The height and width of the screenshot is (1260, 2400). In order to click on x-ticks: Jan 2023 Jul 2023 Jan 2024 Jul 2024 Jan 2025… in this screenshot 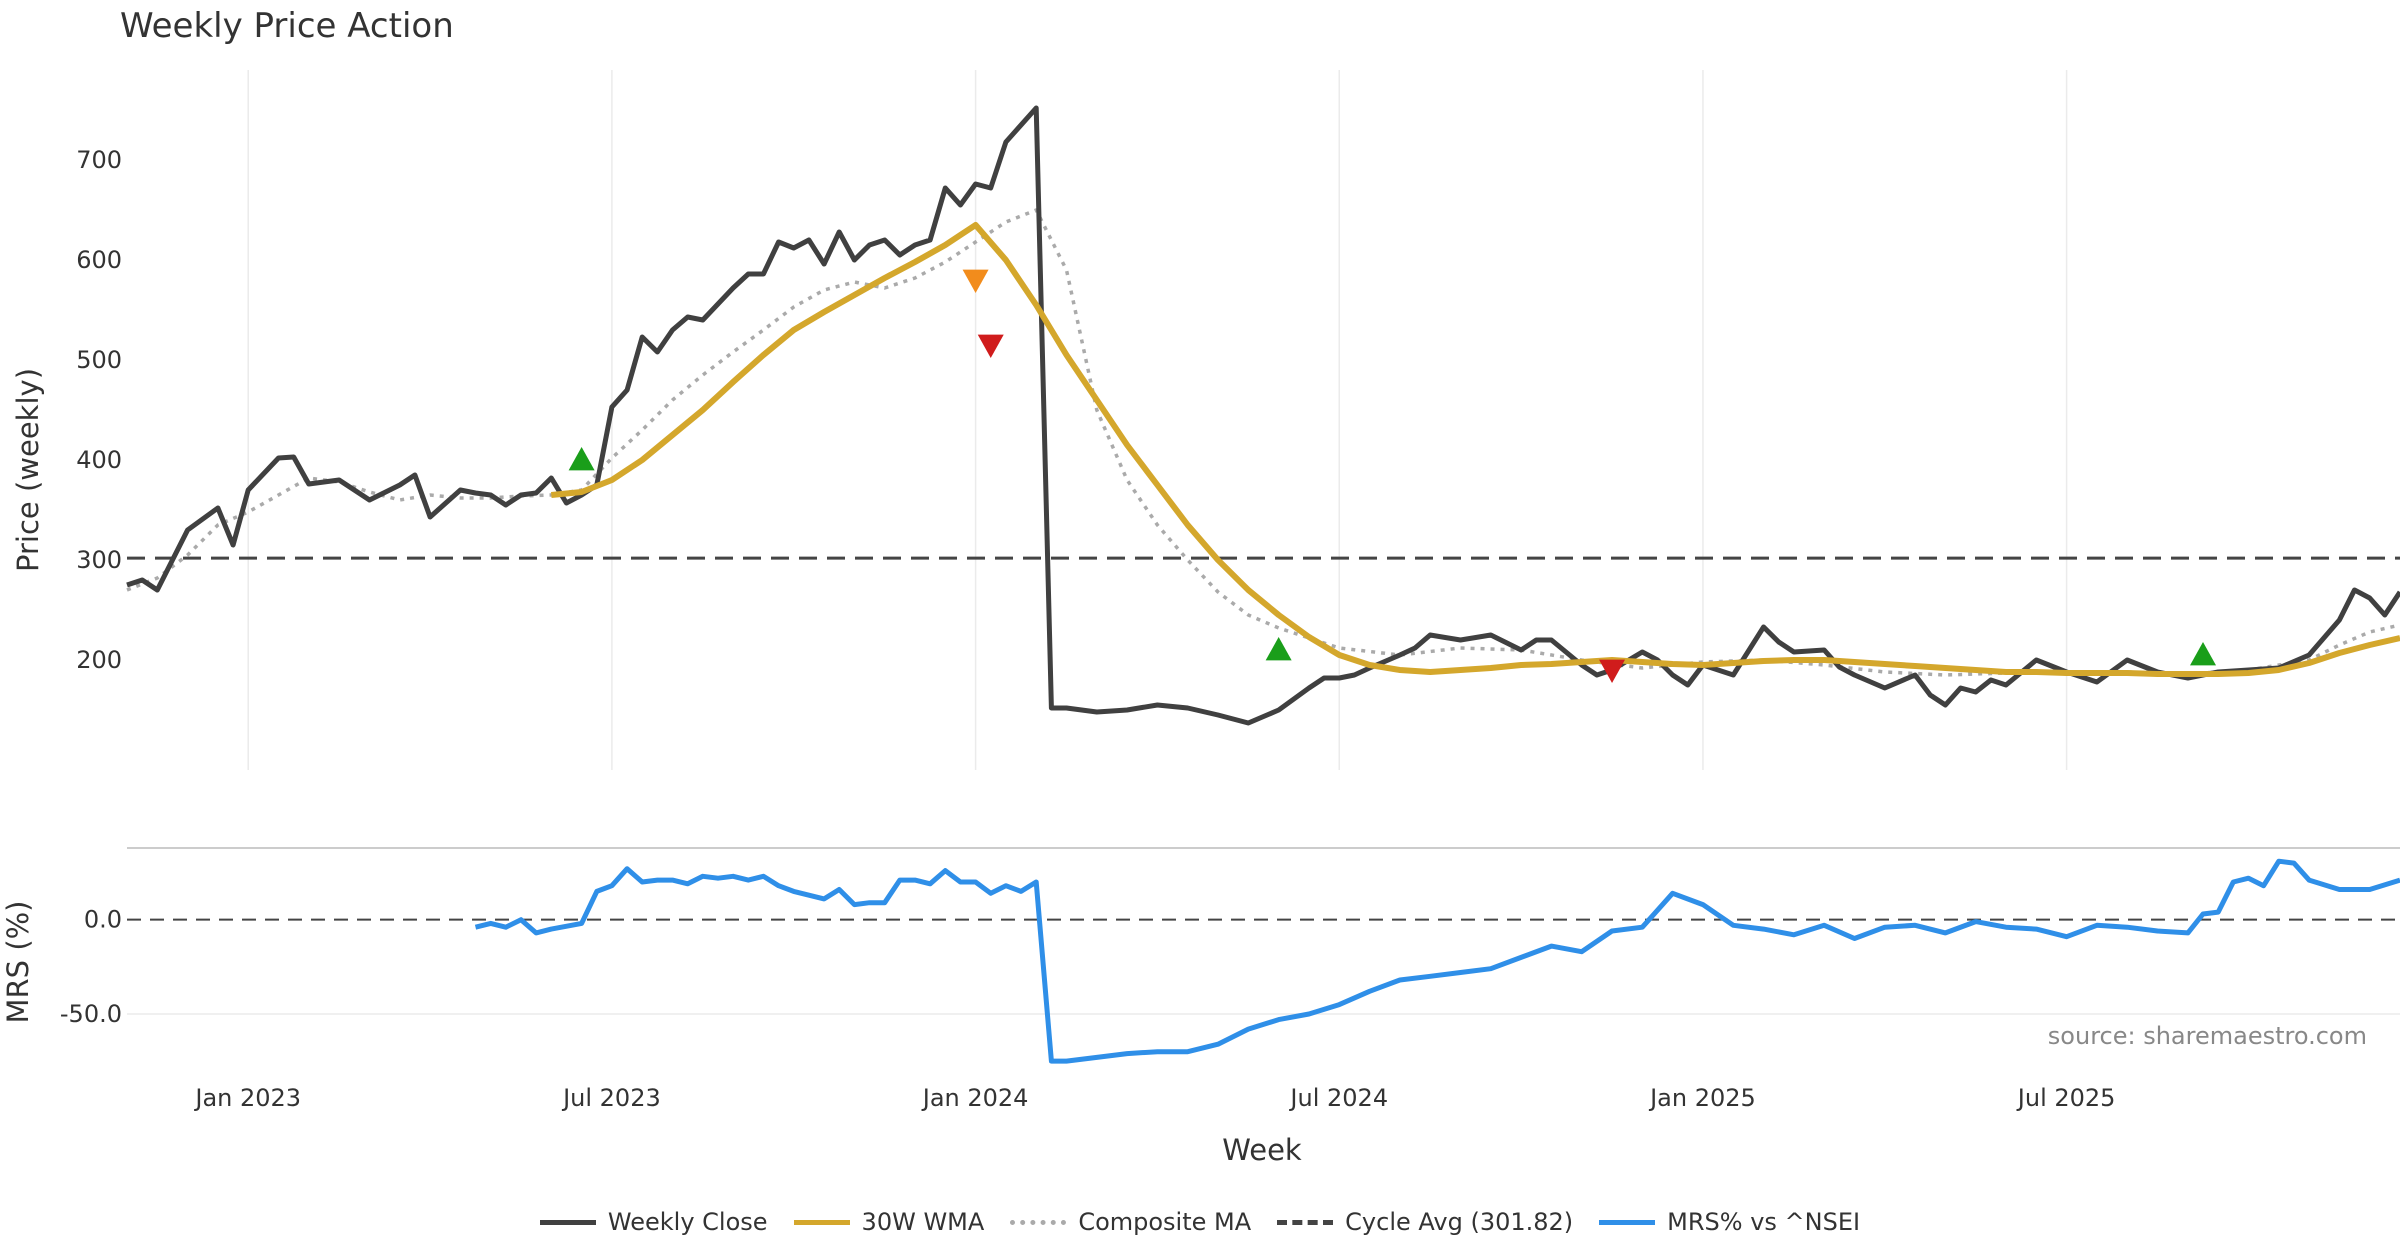, I will do `click(1154, 1098)`.